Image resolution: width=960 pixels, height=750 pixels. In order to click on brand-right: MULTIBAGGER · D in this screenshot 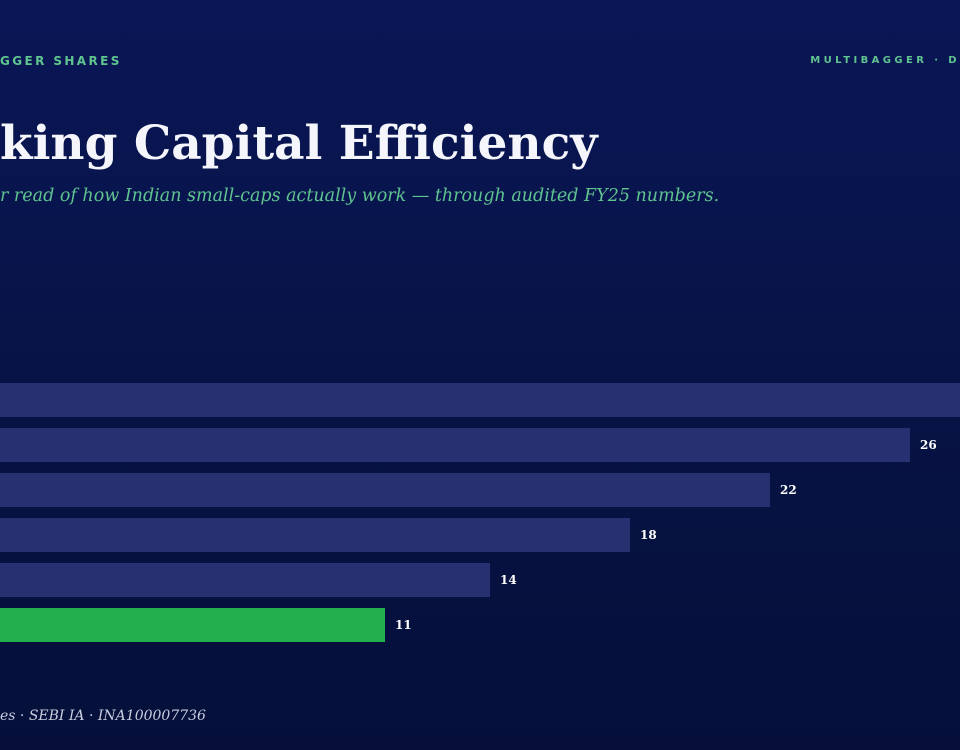, I will do `click(885, 60)`.